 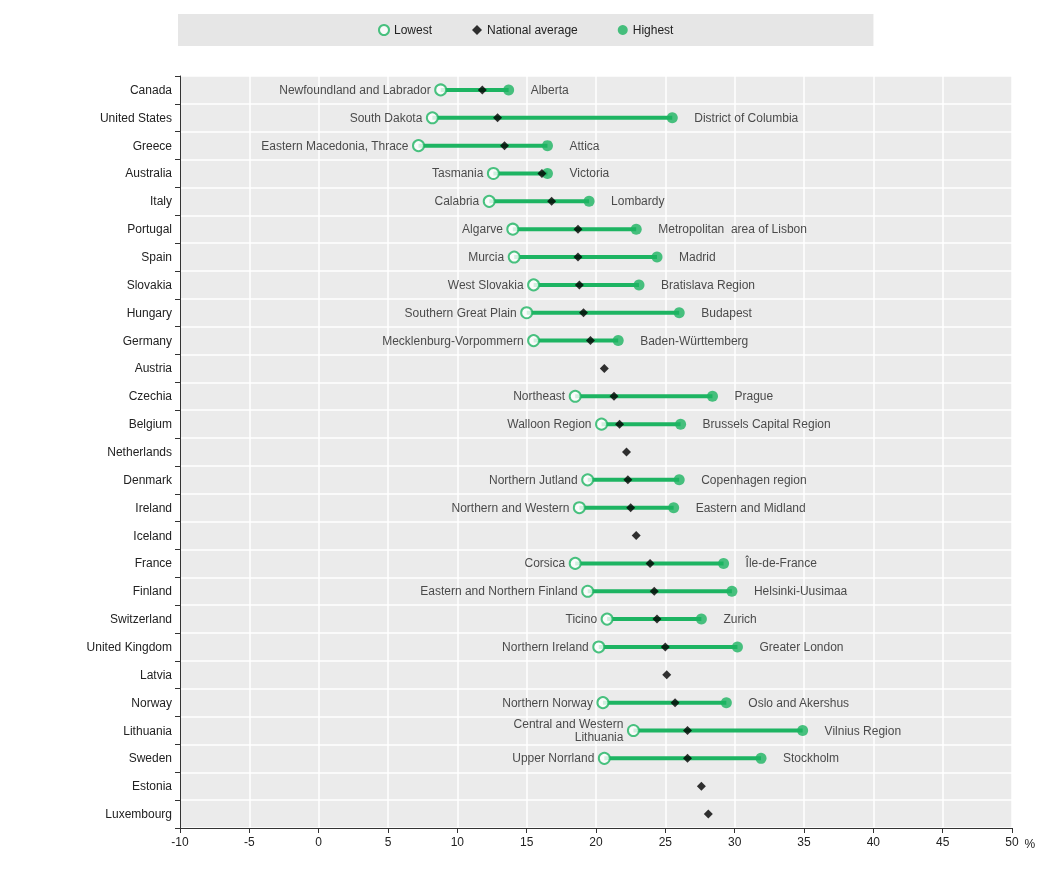 I want to click on annotation: Ticino, so click(x=581, y=619).